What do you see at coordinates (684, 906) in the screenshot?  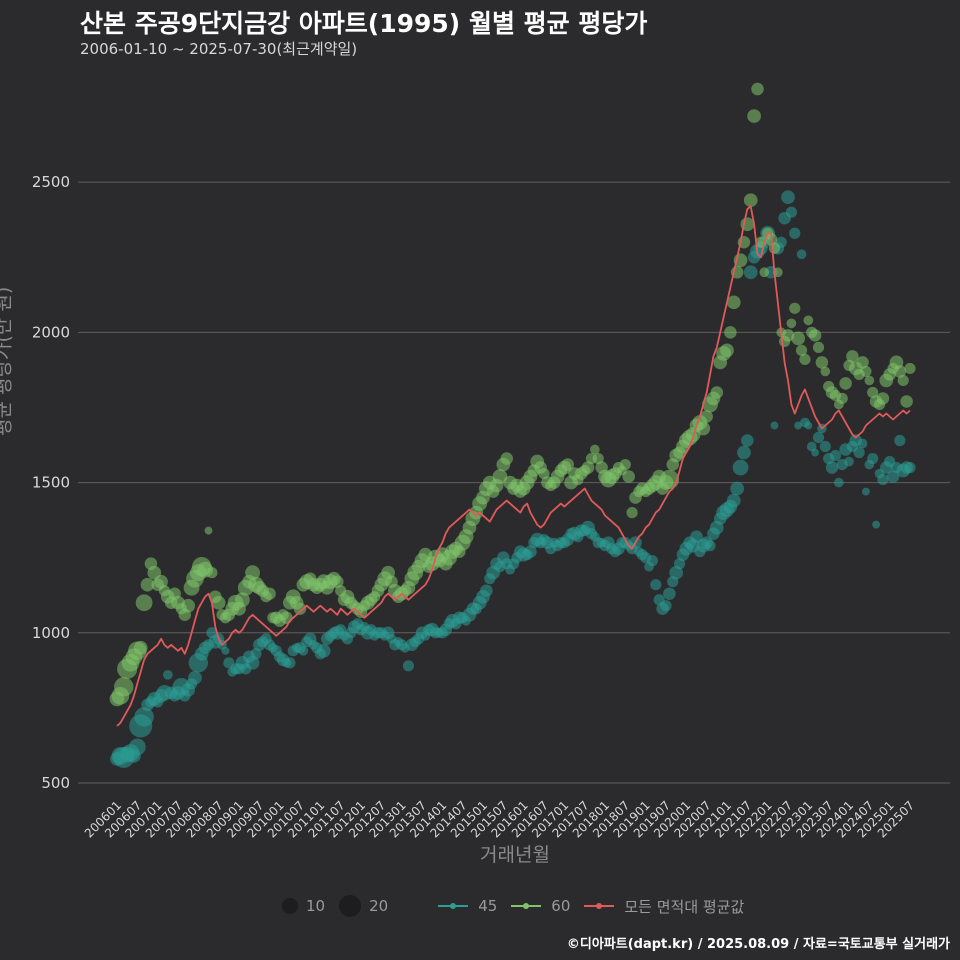 I see `legend-series-average-label: 모든 면적대 평균값` at bounding box center [684, 906].